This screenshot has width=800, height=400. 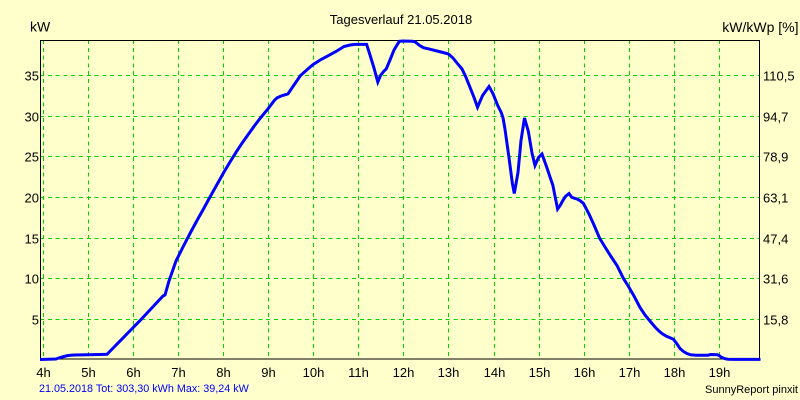 What do you see at coordinates (720, 372) in the screenshot?
I see `svg-text: 19h` at bounding box center [720, 372].